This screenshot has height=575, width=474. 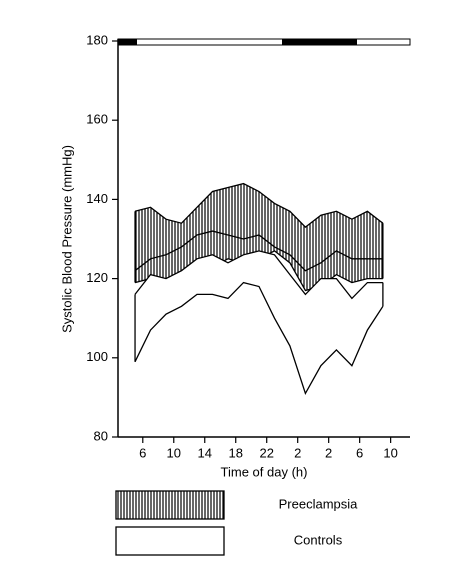 I want to click on band-area, so click(x=259, y=322).